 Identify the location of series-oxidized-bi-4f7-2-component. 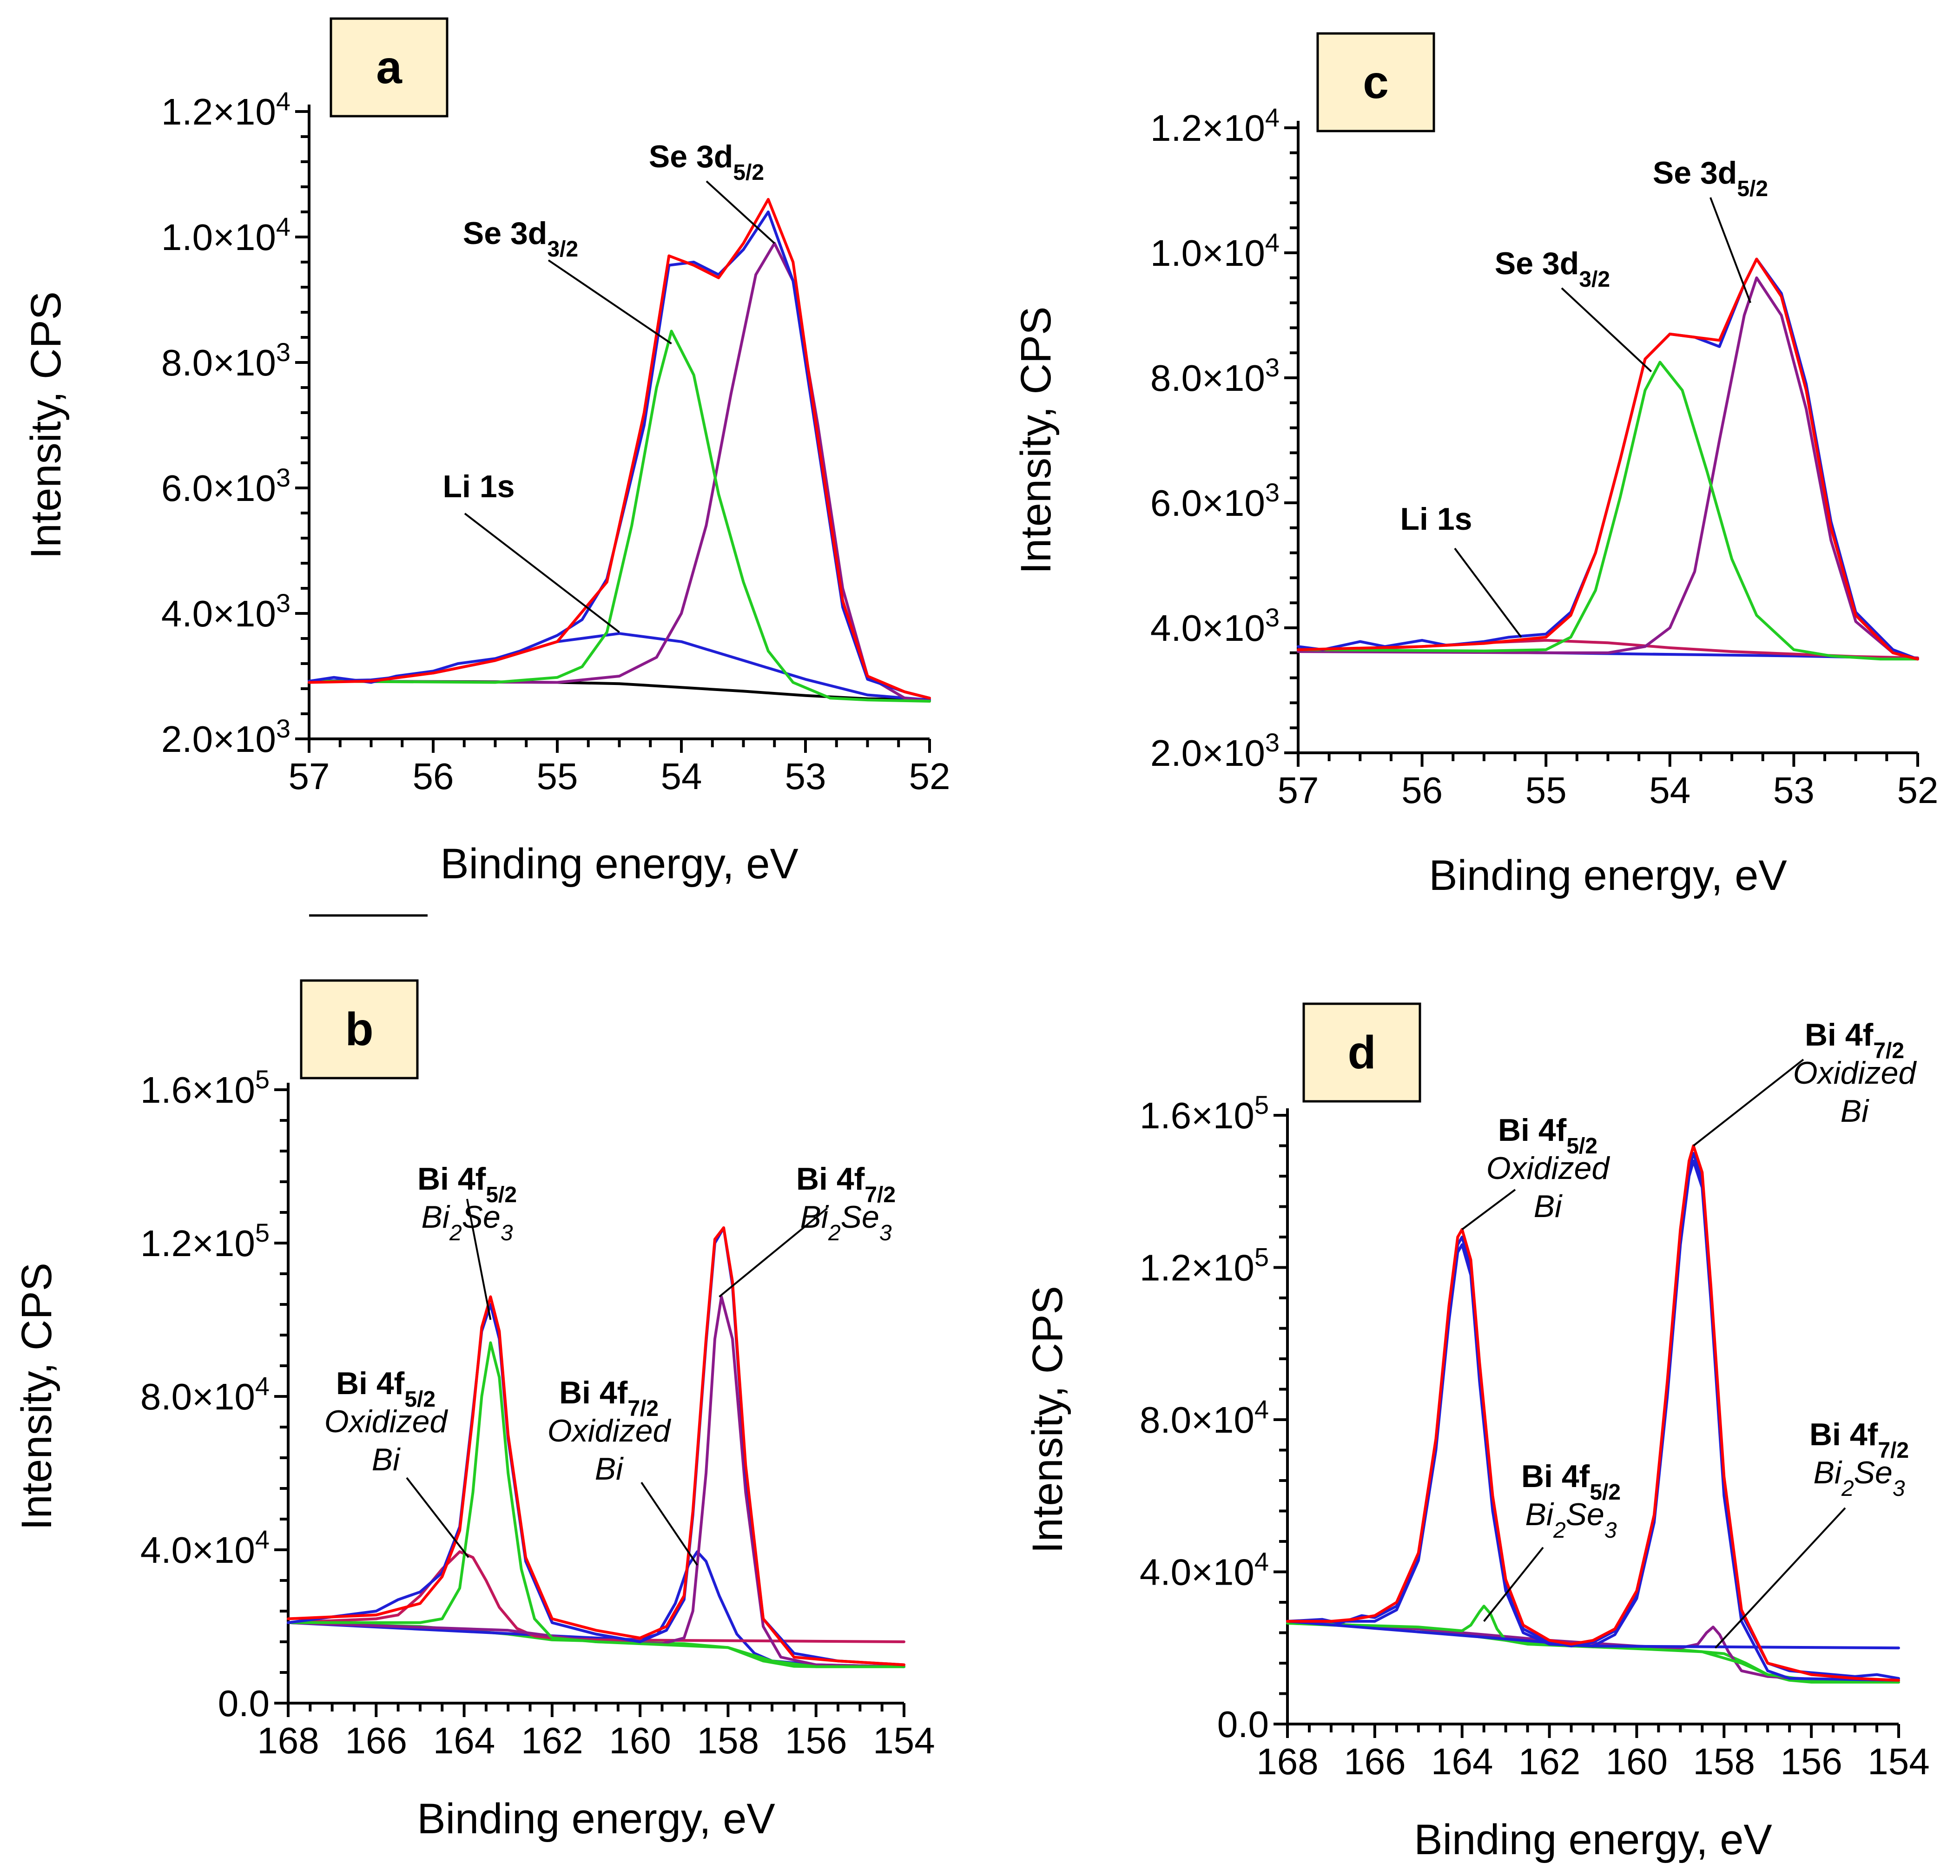
(1593, 1420).